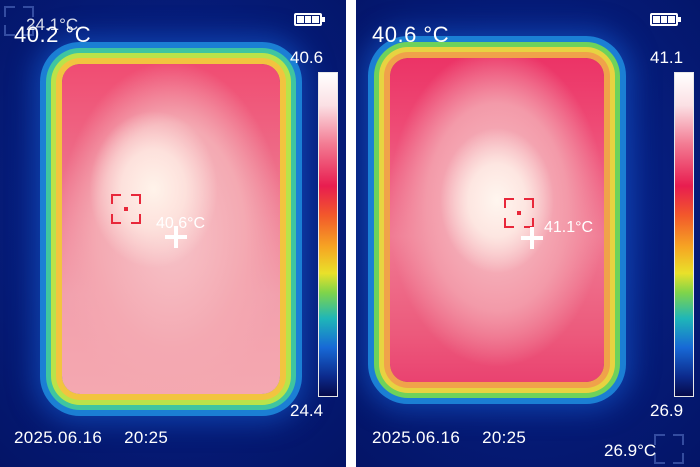  Describe the element at coordinates (630, 450) in the screenshot. I see `min-temp-readout: 26.9°C` at that location.